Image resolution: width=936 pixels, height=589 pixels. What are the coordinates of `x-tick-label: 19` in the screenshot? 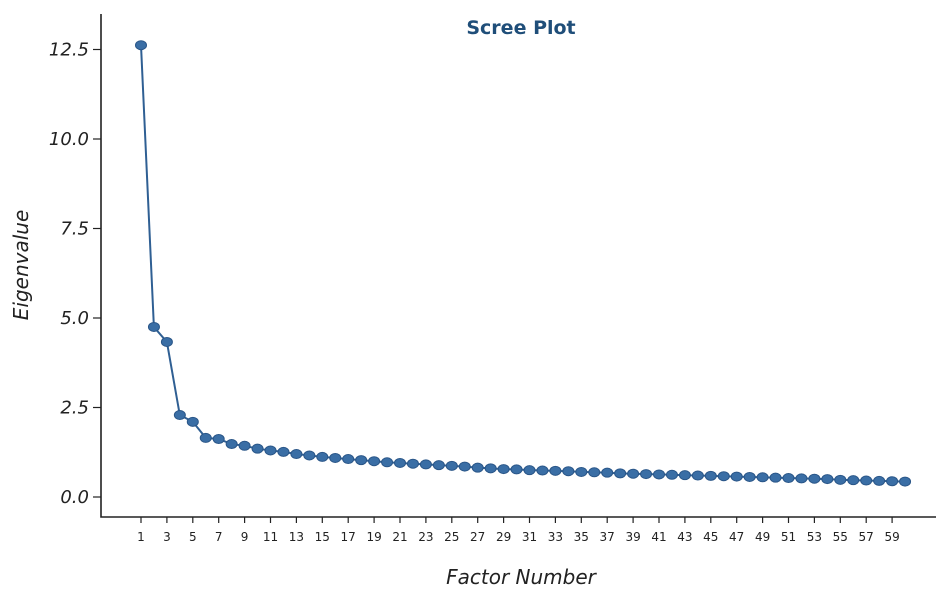 It's located at (373, 537).